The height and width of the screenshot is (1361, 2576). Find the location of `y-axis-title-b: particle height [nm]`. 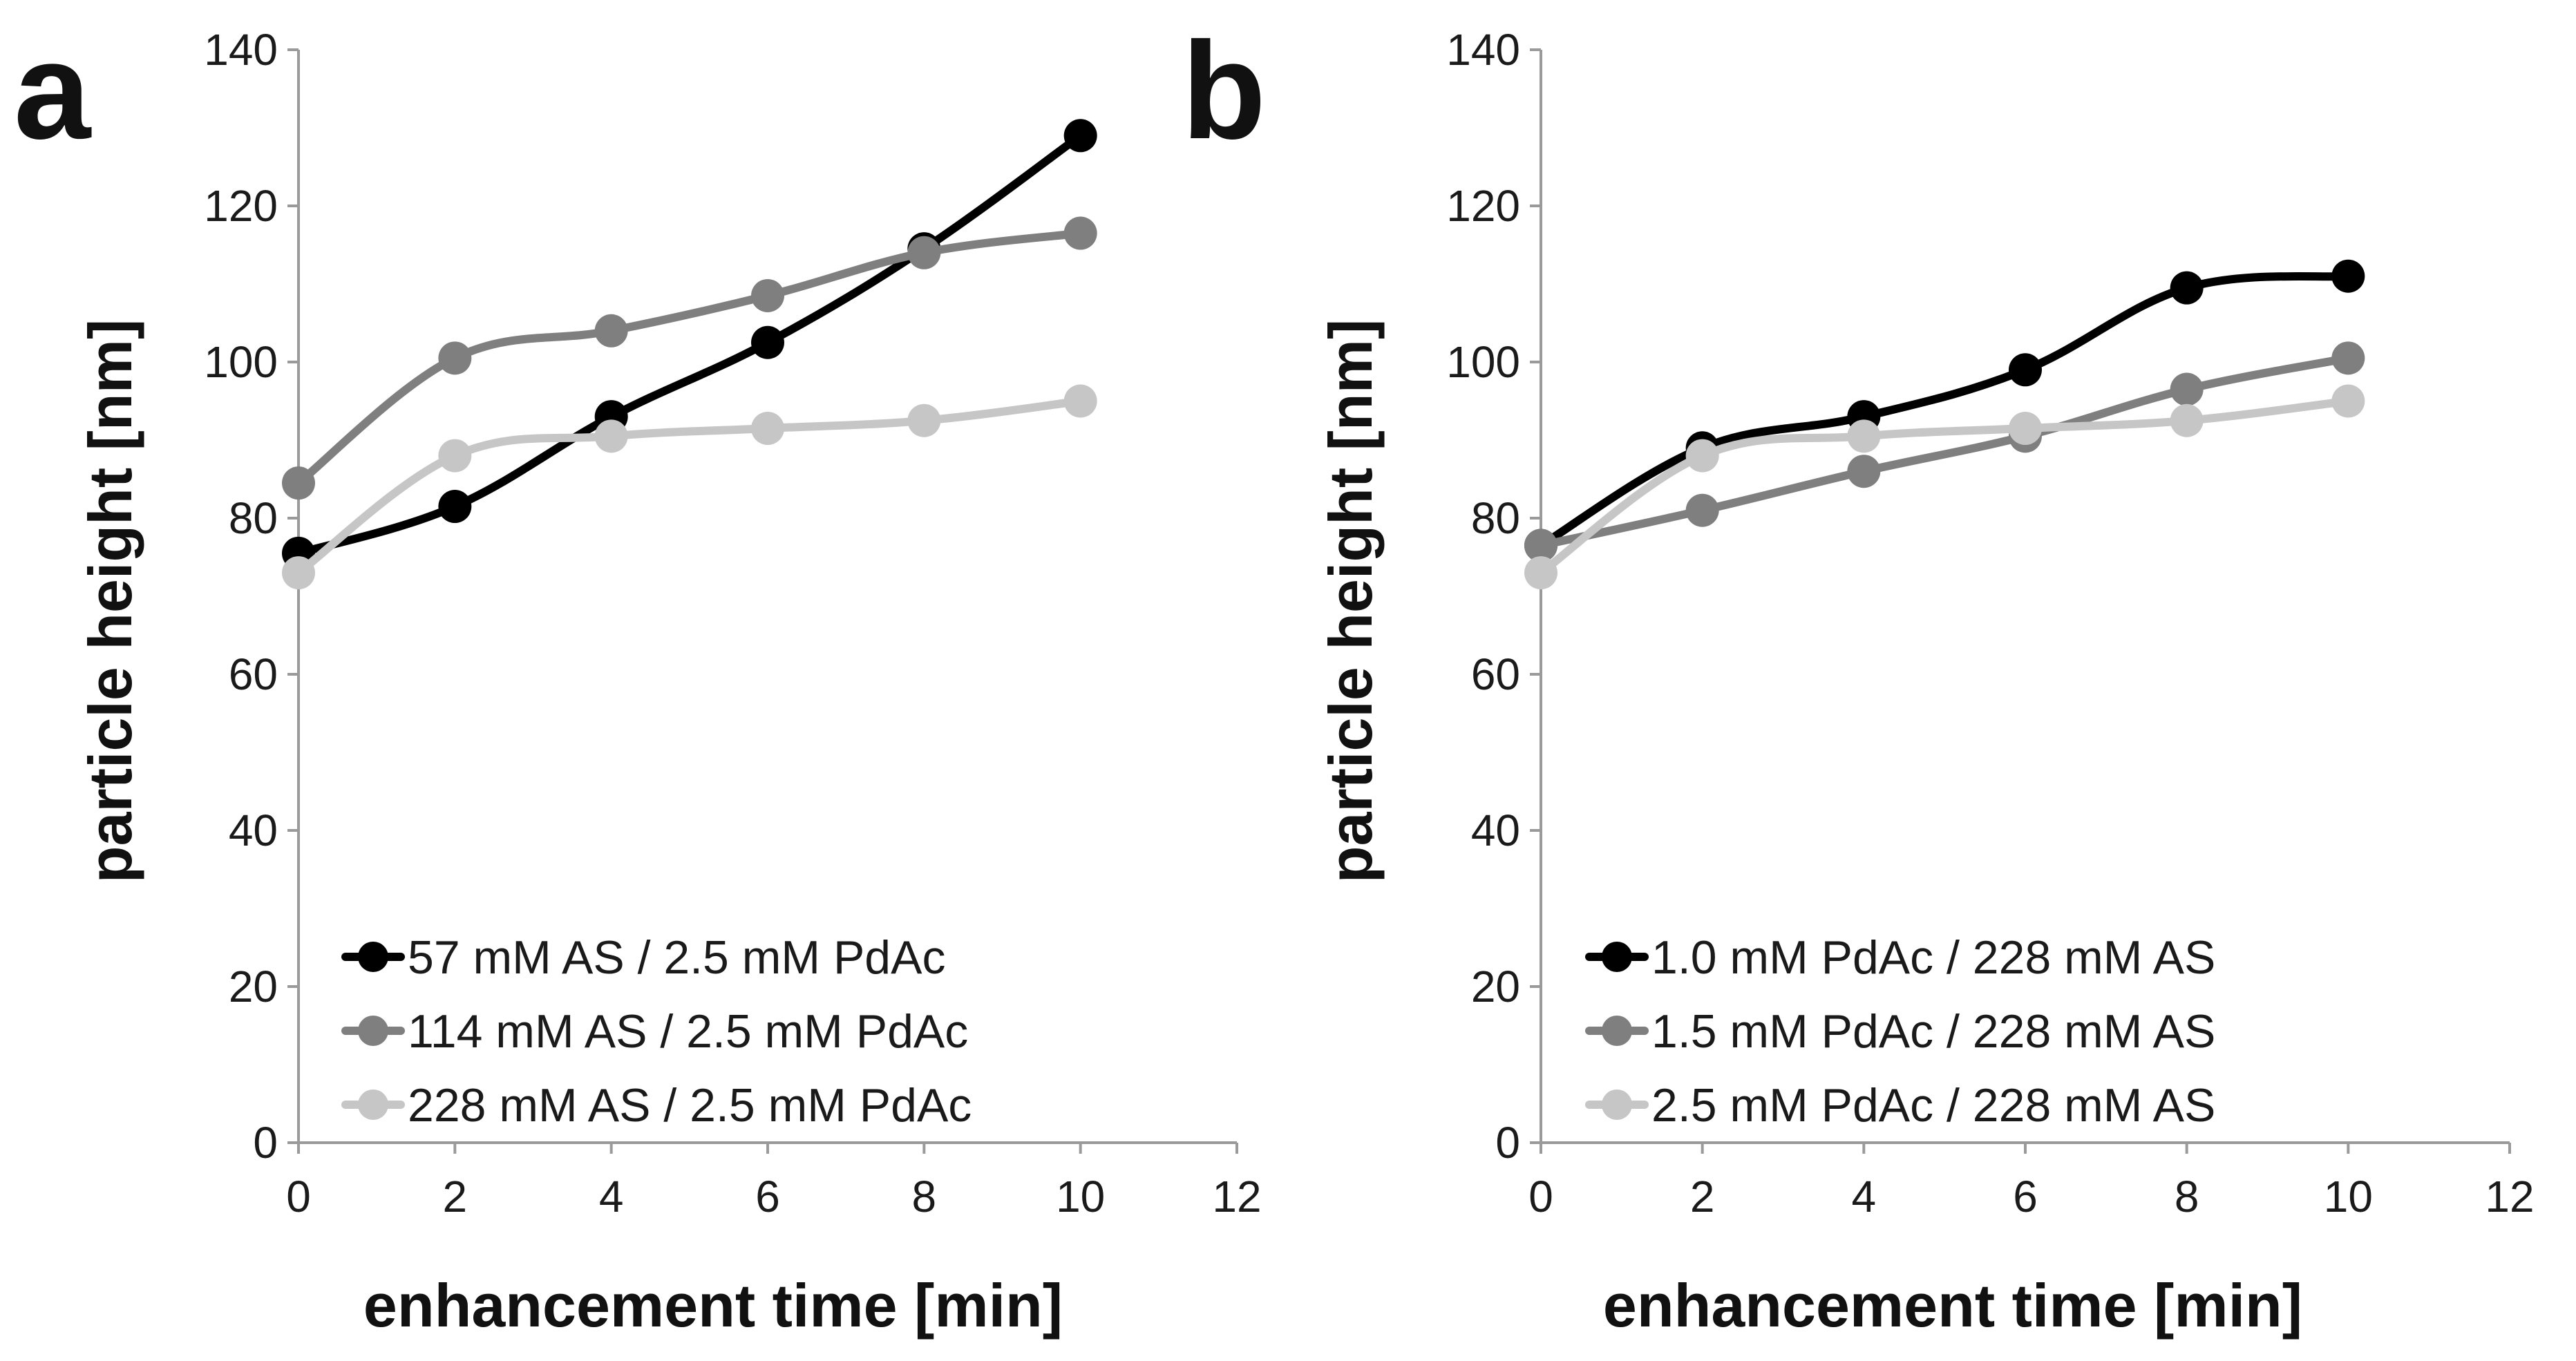

y-axis-title-b: particle height [nm] is located at coordinates (1350, 601).